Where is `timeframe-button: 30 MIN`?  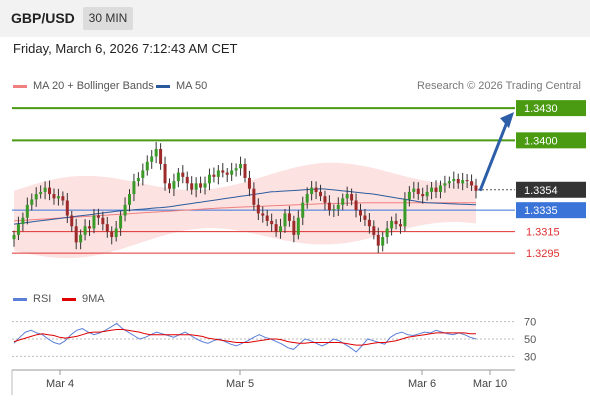
timeframe-button: 30 MIN is located at coordinates (108, 18).